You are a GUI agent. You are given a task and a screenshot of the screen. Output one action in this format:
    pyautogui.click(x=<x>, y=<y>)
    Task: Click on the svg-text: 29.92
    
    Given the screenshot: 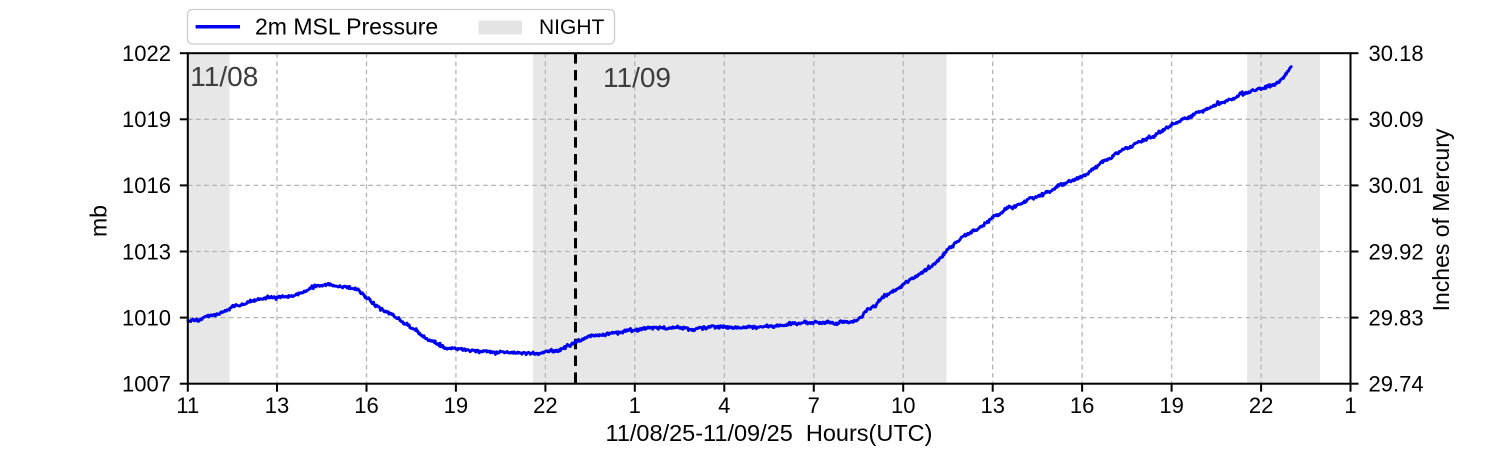 What is the action you would take?
    pyautogui.click(x=1396, y=251)
    